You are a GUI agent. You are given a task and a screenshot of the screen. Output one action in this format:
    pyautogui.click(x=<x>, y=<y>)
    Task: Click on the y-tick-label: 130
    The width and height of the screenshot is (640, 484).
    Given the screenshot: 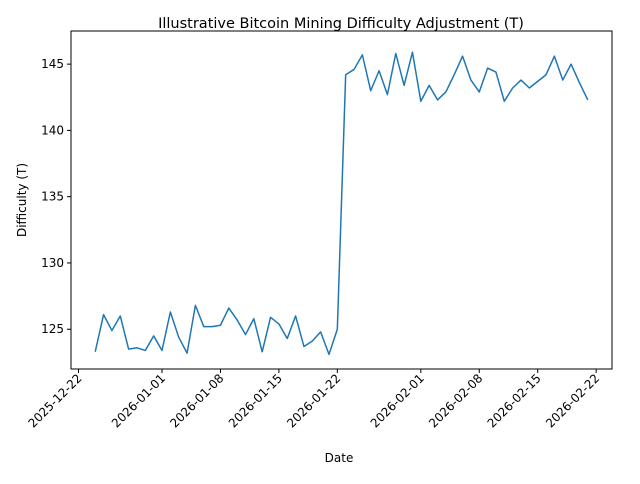 What is the action you would take?
    pyautogui.click(x=52, y=263)
    